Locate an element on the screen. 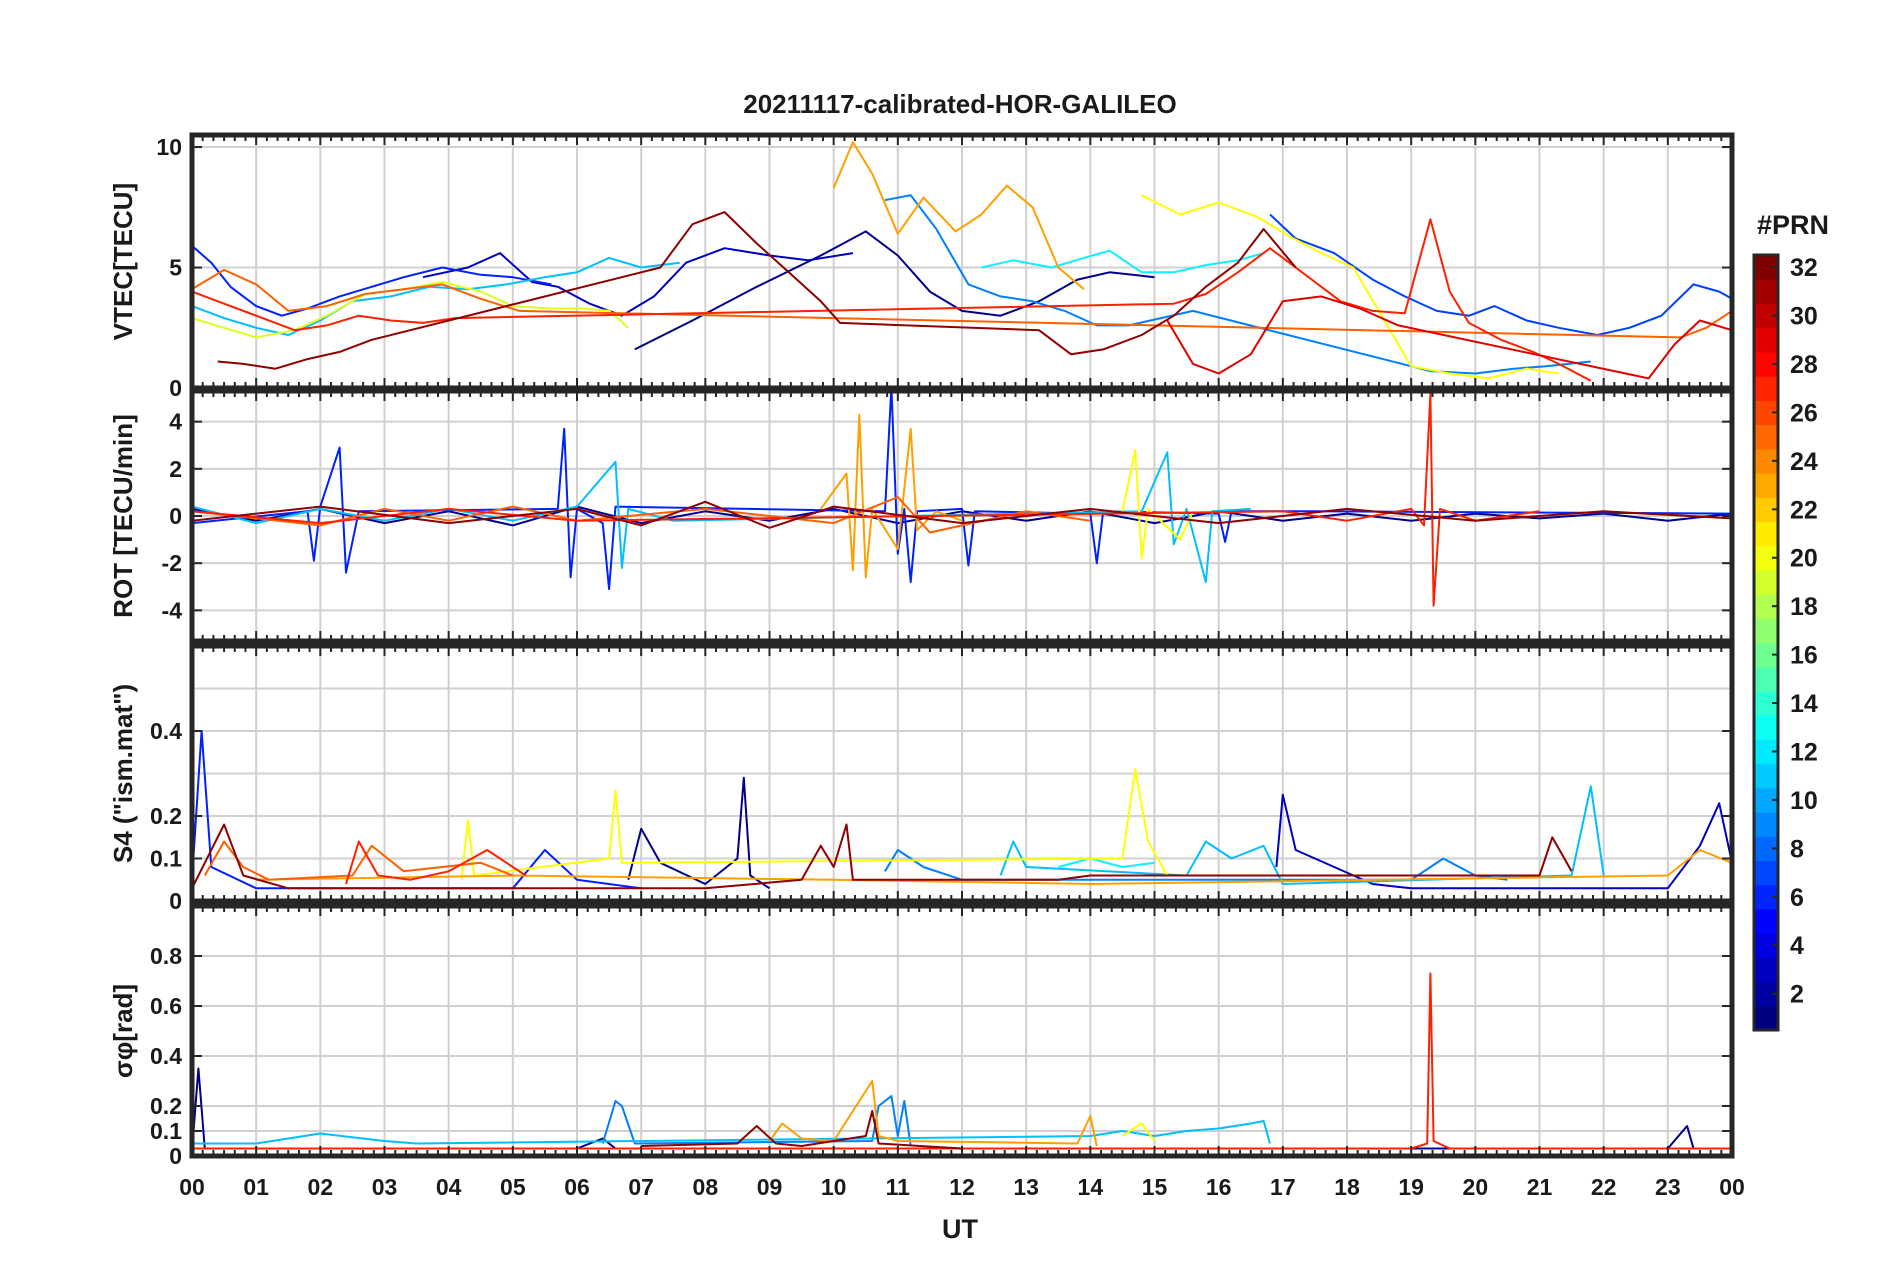 The image size is (1902, 1277). colorbar-tick-label: 6 is located at coordinates (1797, 898).